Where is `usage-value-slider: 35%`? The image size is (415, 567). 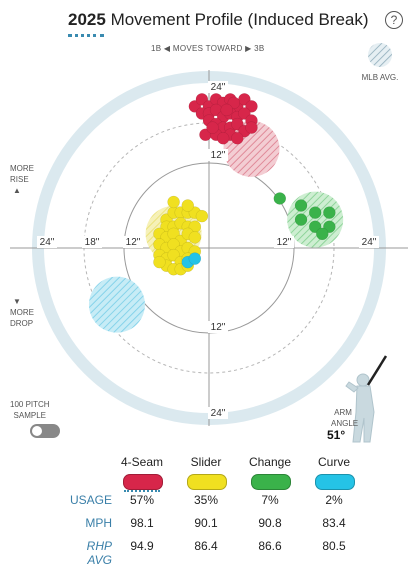 usage-value-slider: 35% is located at coordinates (206, 500).